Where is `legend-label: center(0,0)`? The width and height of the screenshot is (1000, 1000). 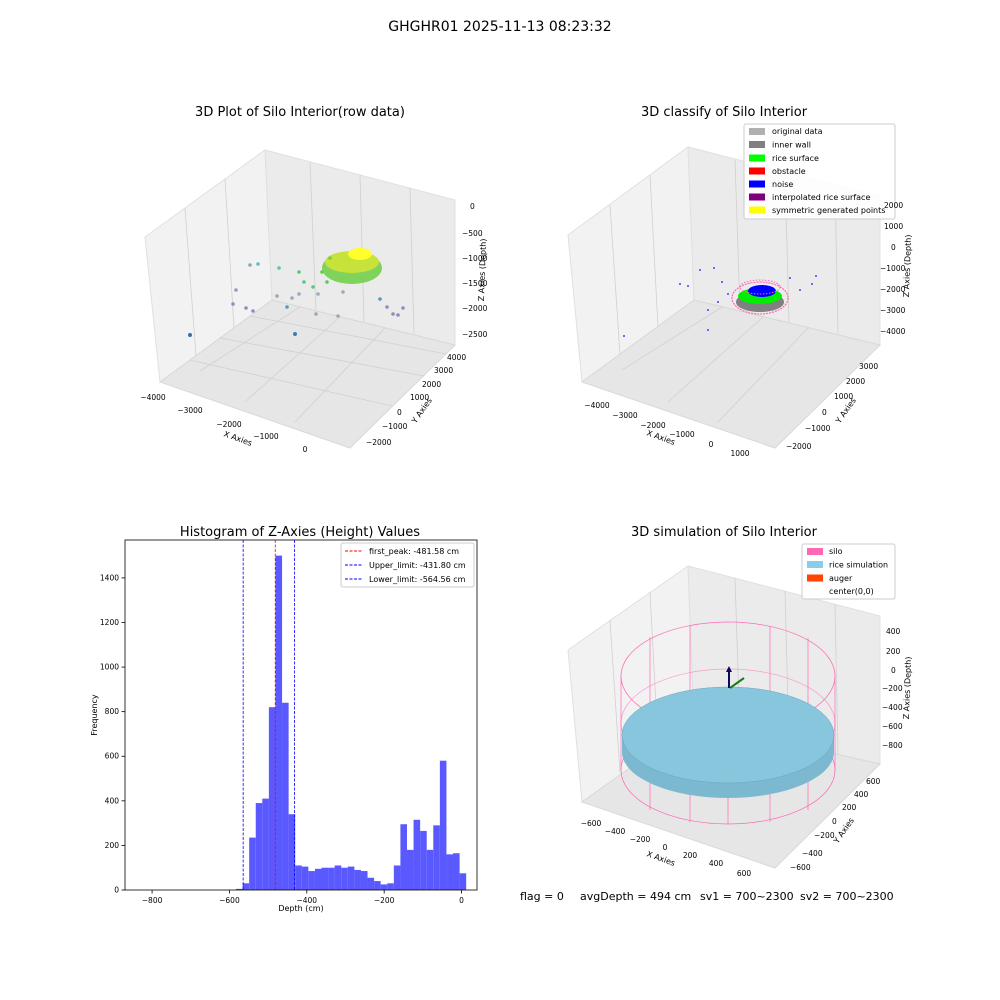 legend-label: center(0,0) is located at coordinates (851, 591).